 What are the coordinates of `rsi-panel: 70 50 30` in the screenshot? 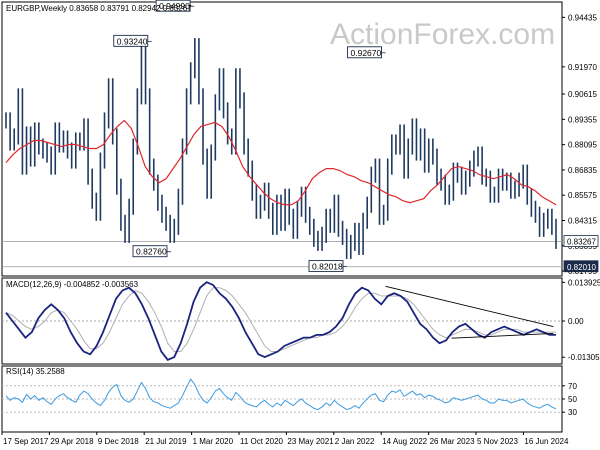 It's located at (289, 397).